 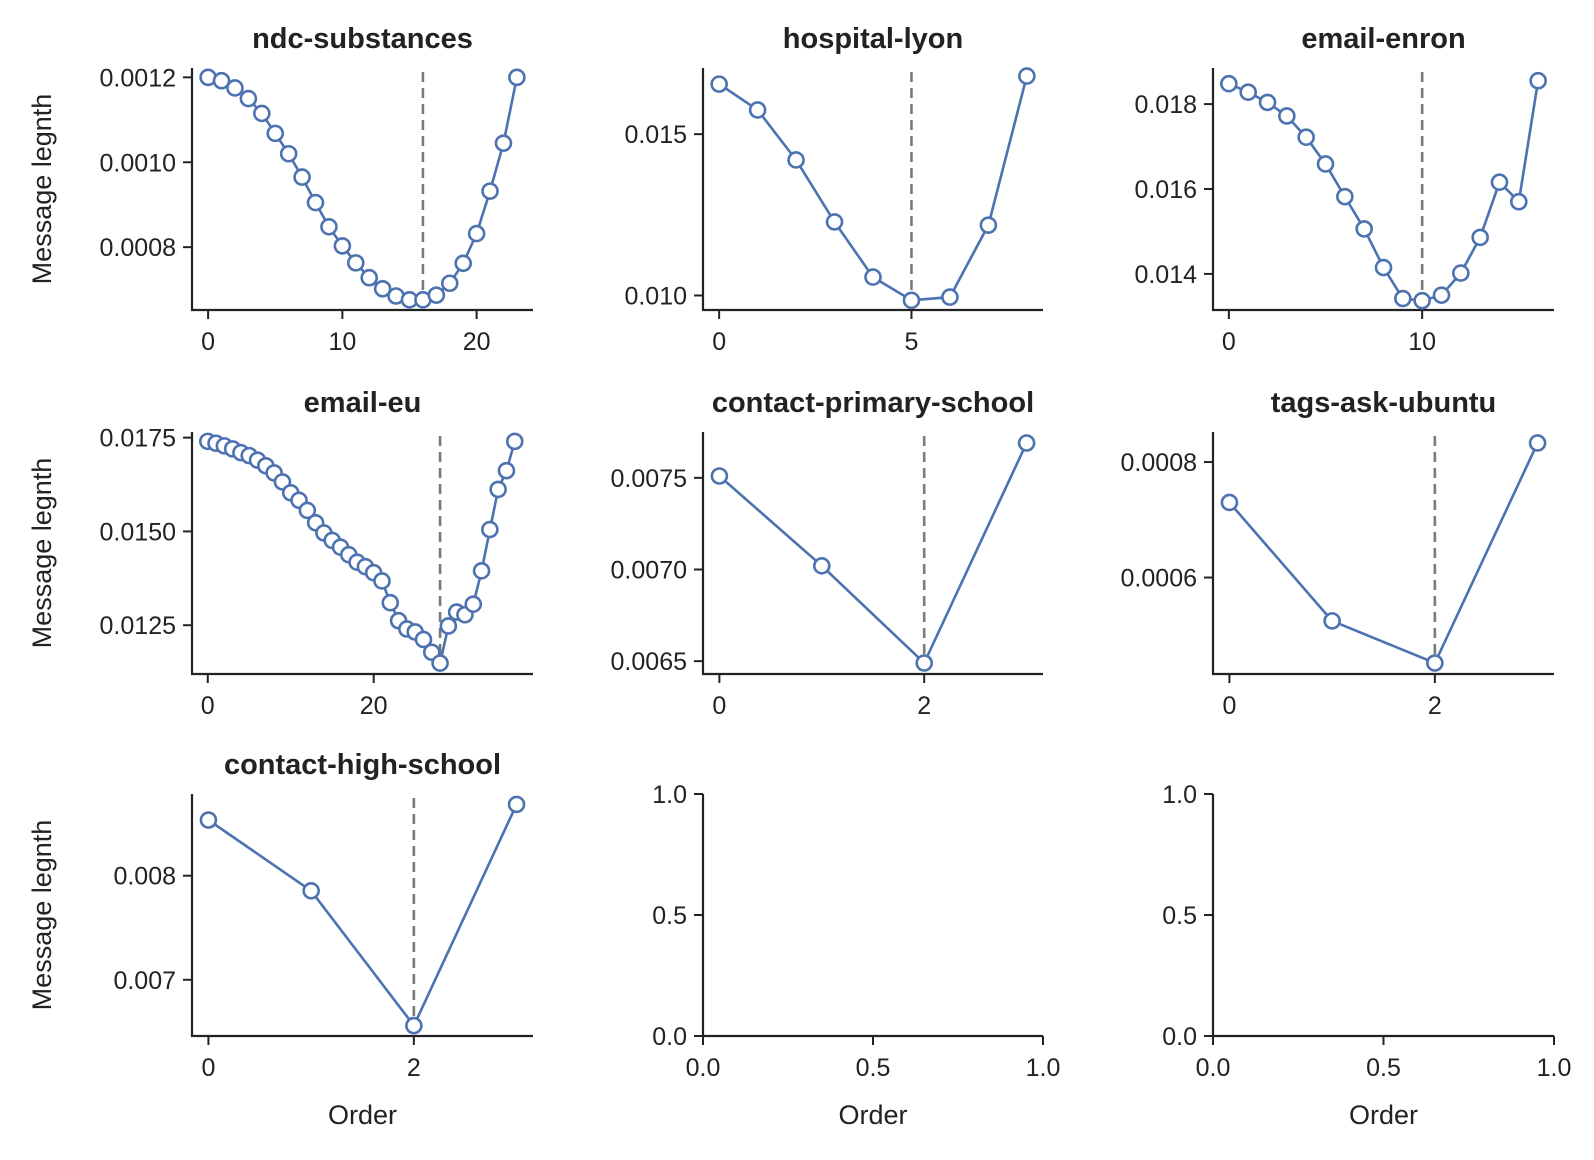 I want to click on subplot-title: hospital-lyon, so click(x=873, y=39).